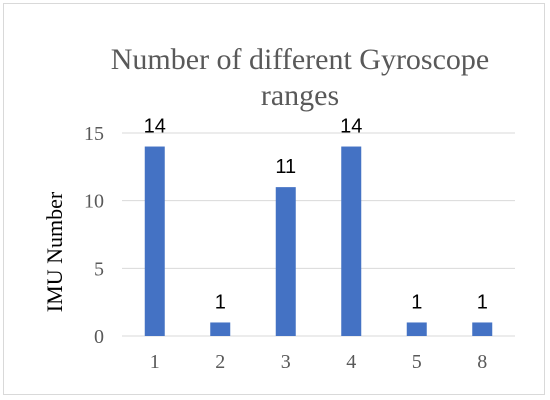  What do you see at coordinates (99, 269) in the screenshot?
I see `y-tick-label: 5` at bounding box center [99, 269].